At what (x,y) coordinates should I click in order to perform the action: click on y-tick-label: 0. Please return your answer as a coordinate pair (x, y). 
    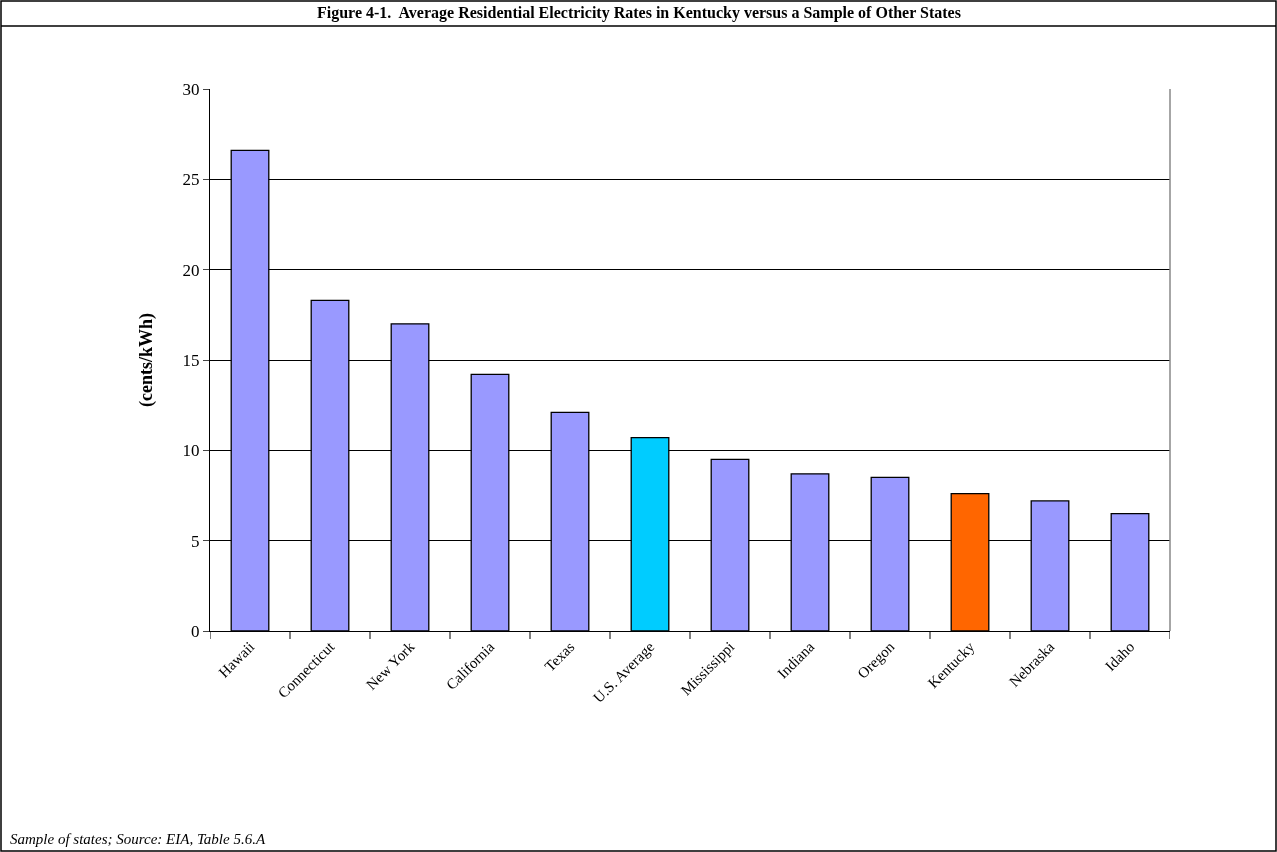
    Looking at the image, I should click on (195, 631).